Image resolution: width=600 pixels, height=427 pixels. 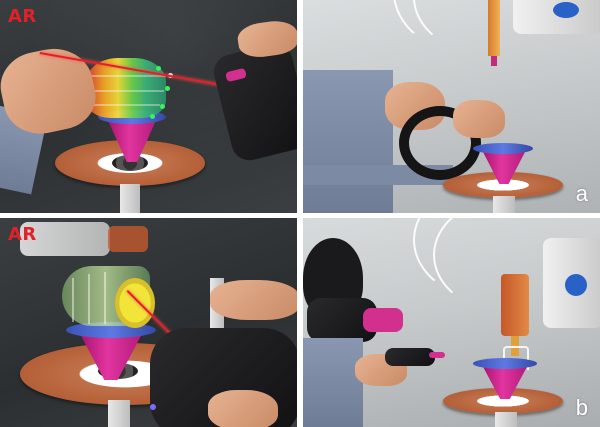 What do you see at coordinates (581, 193) in the screenshot?
I see `panel-letter: a` at bounding box center [581, 193].